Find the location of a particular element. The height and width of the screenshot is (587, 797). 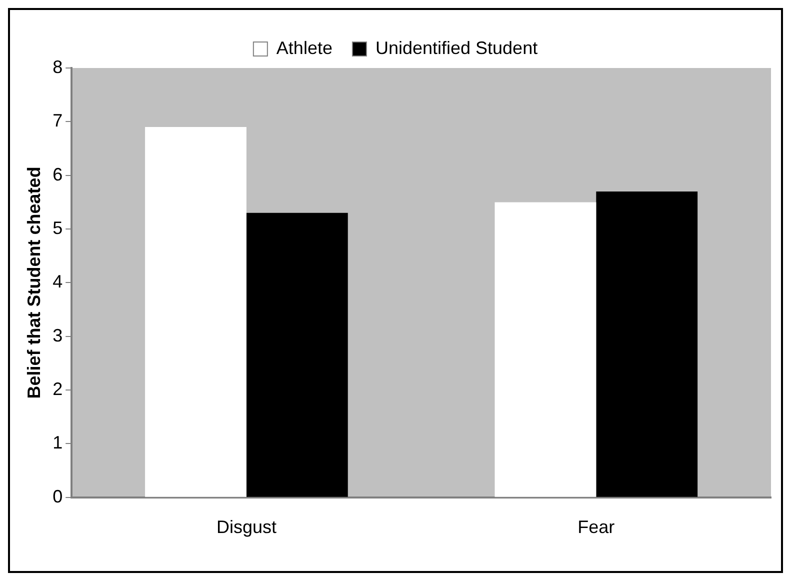

legend-label: Athlete is located at coordinates (304, 48).